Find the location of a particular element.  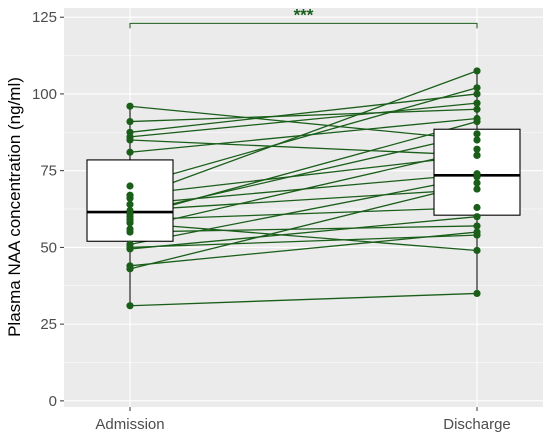

y-tick-label: 125 is located at coordinates (44, 17).